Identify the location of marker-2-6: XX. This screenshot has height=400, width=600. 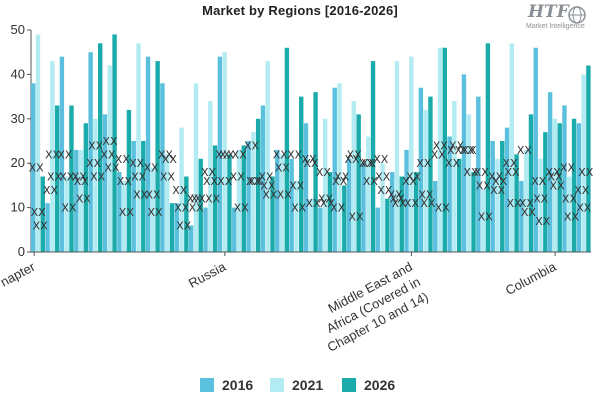
(127, 212).